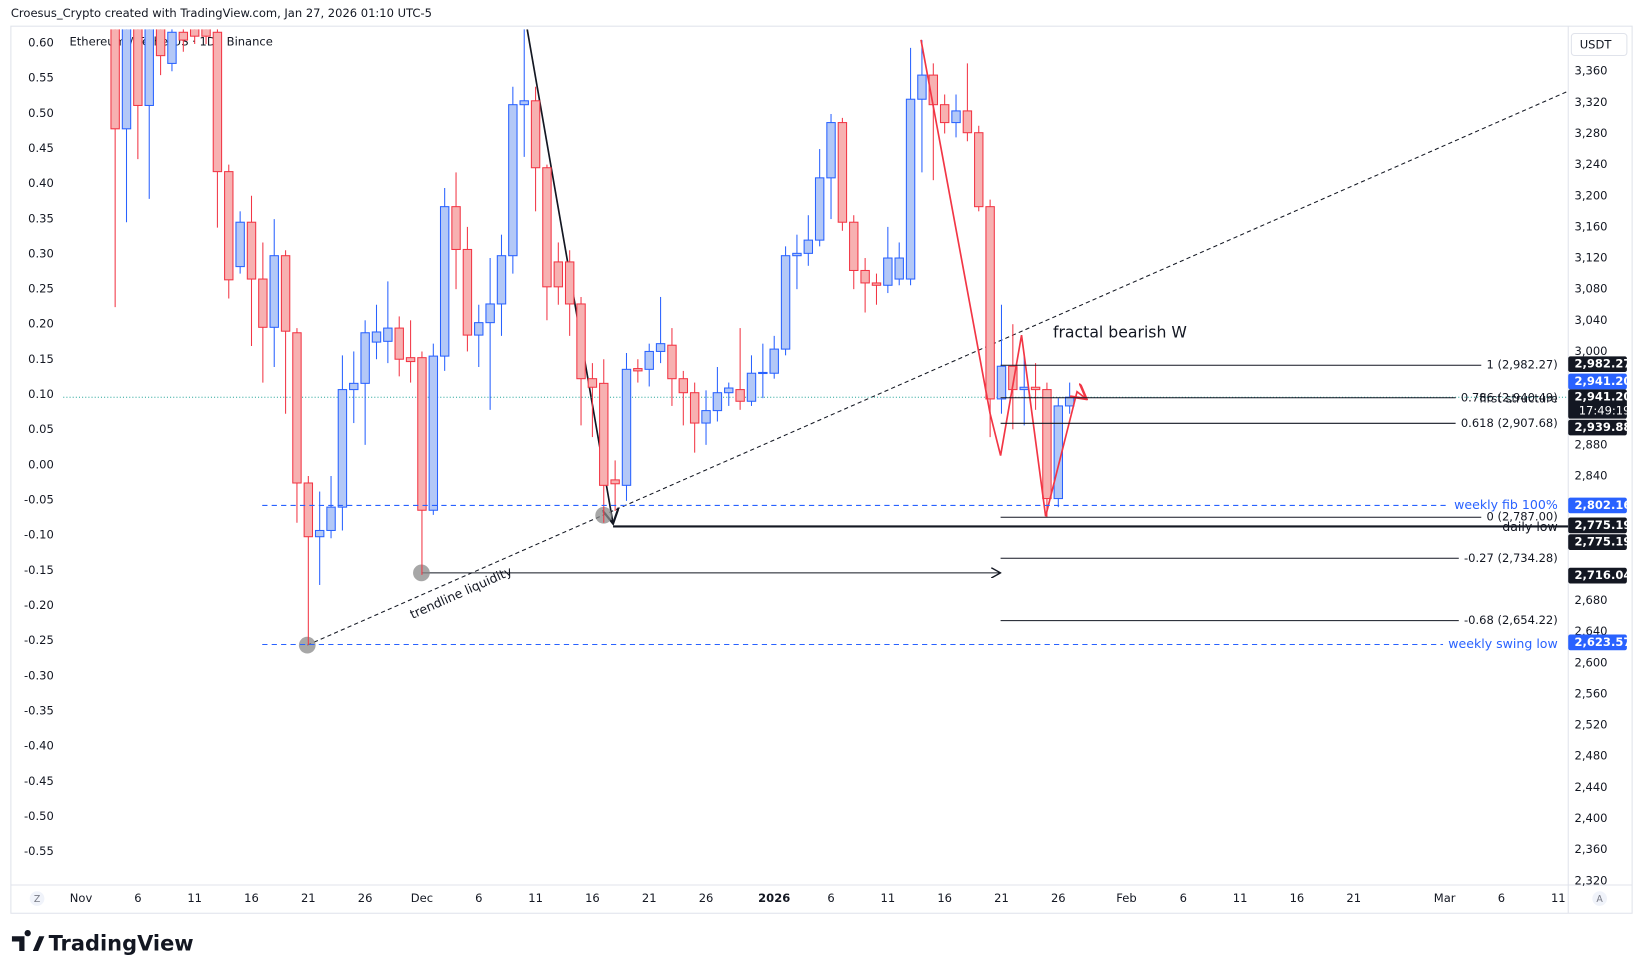 This screenshot has width=1643, height=974. What do you see at coordinates (1591, 71) in the screenshot?
I see `y-tick-label: 3,360` at bounding box center [1591, 71].